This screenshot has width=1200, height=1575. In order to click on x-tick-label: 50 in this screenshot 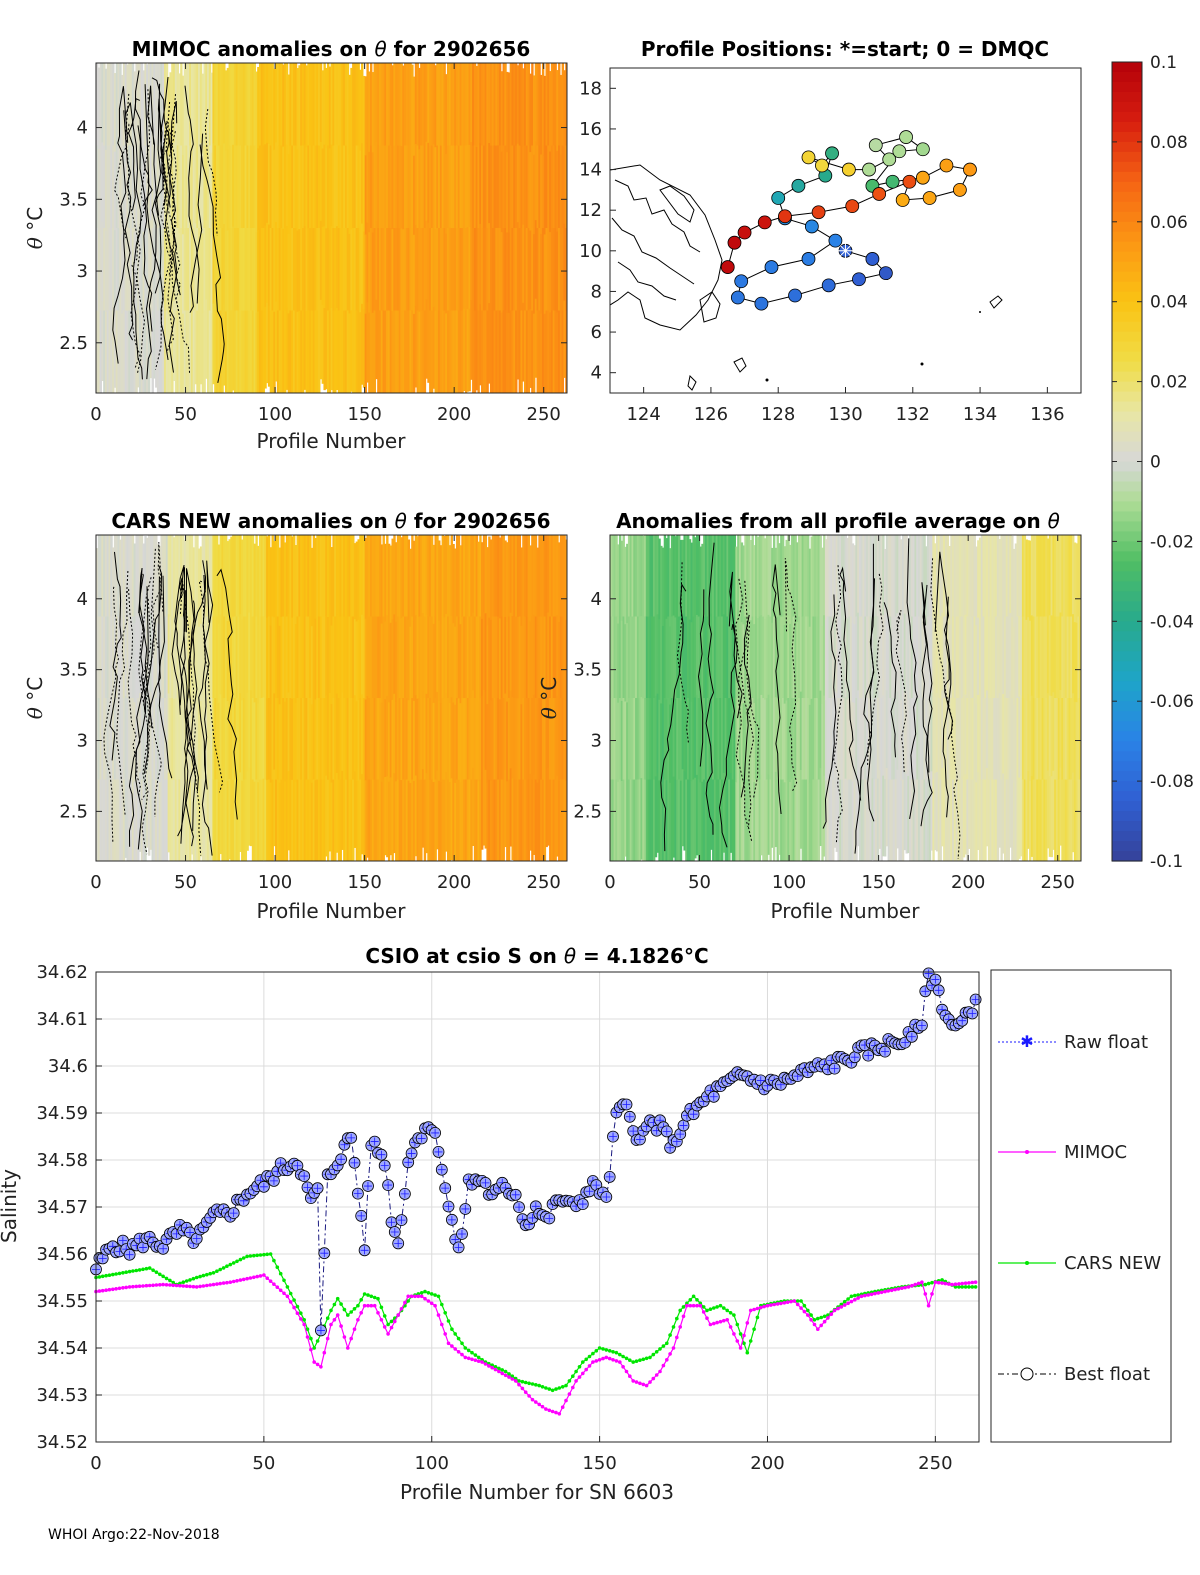, I will do `click(699, 882)`.